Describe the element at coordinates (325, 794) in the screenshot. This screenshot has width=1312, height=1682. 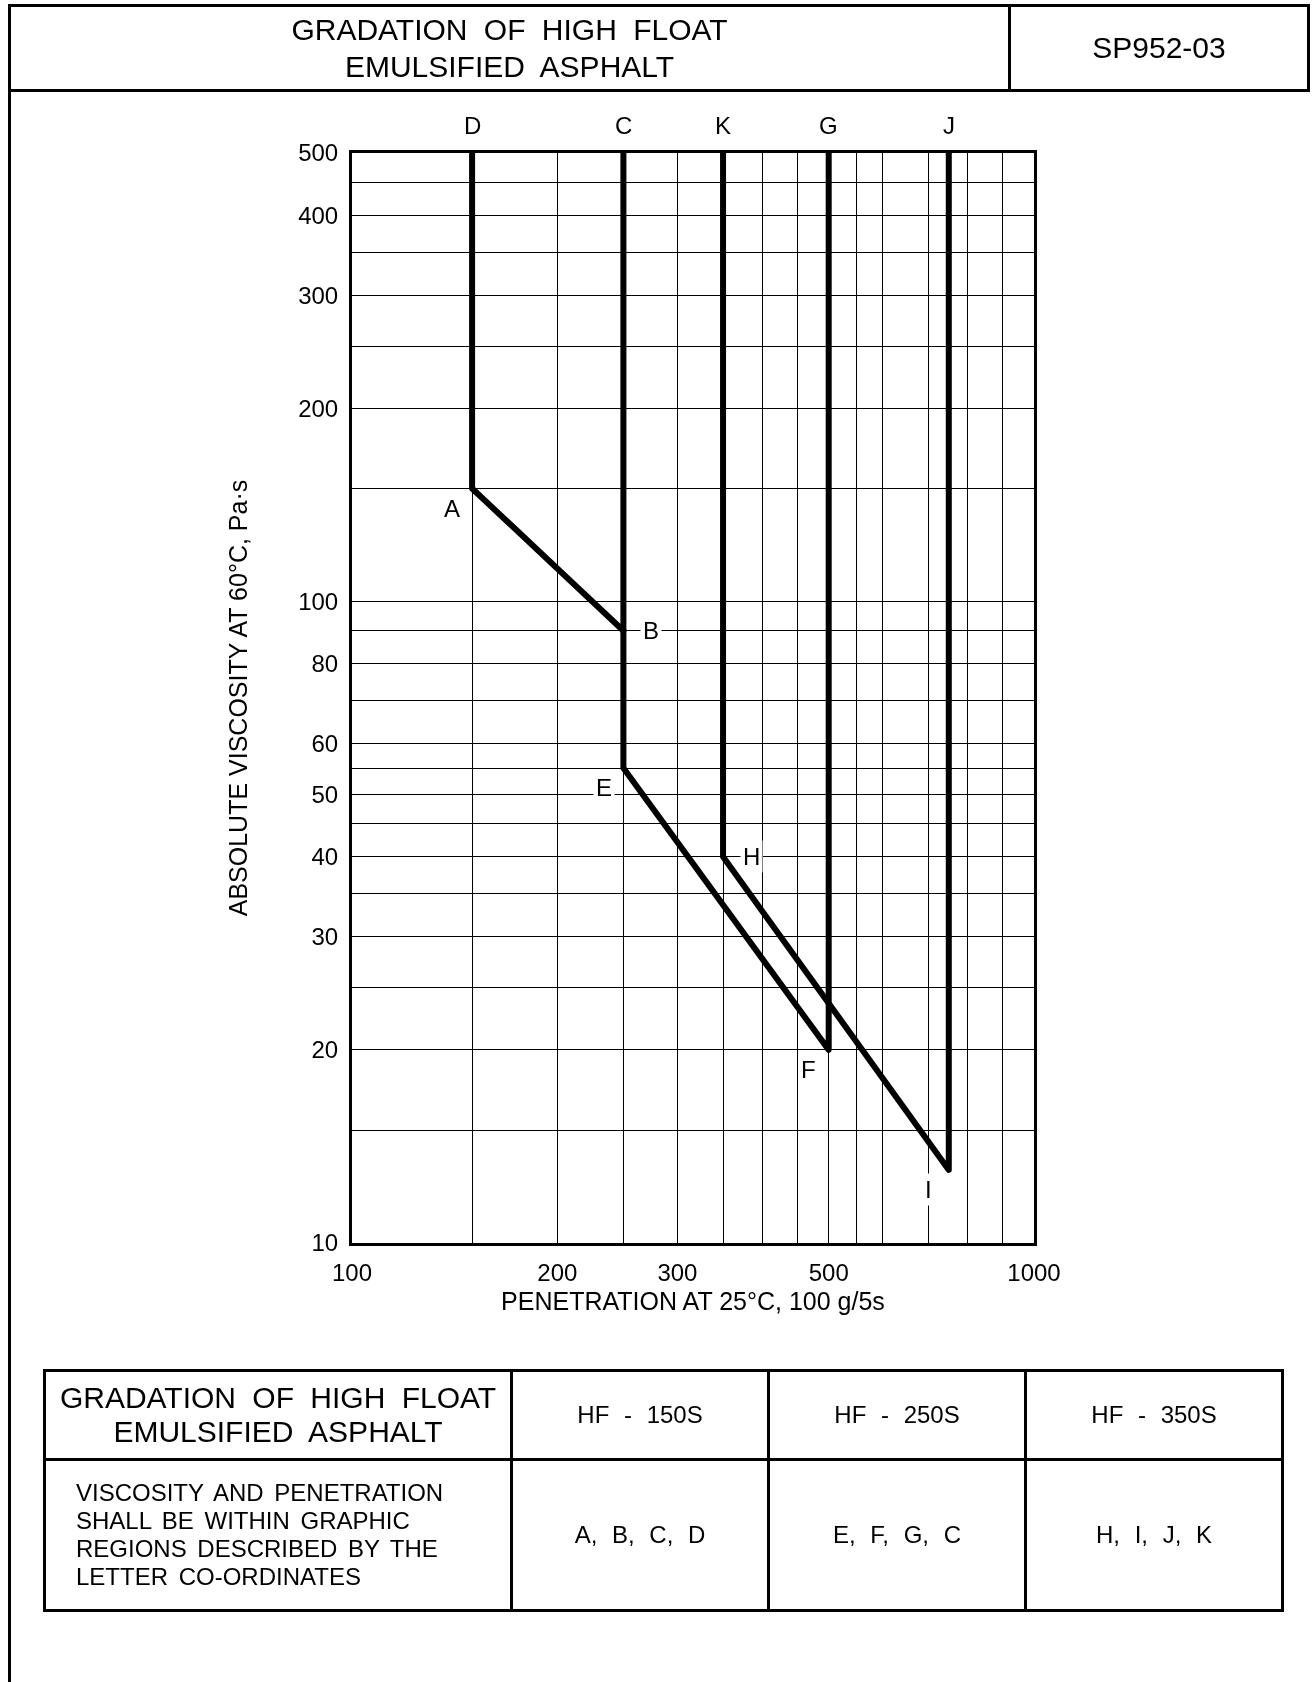
I see `y-tick-label: 50` at that location.